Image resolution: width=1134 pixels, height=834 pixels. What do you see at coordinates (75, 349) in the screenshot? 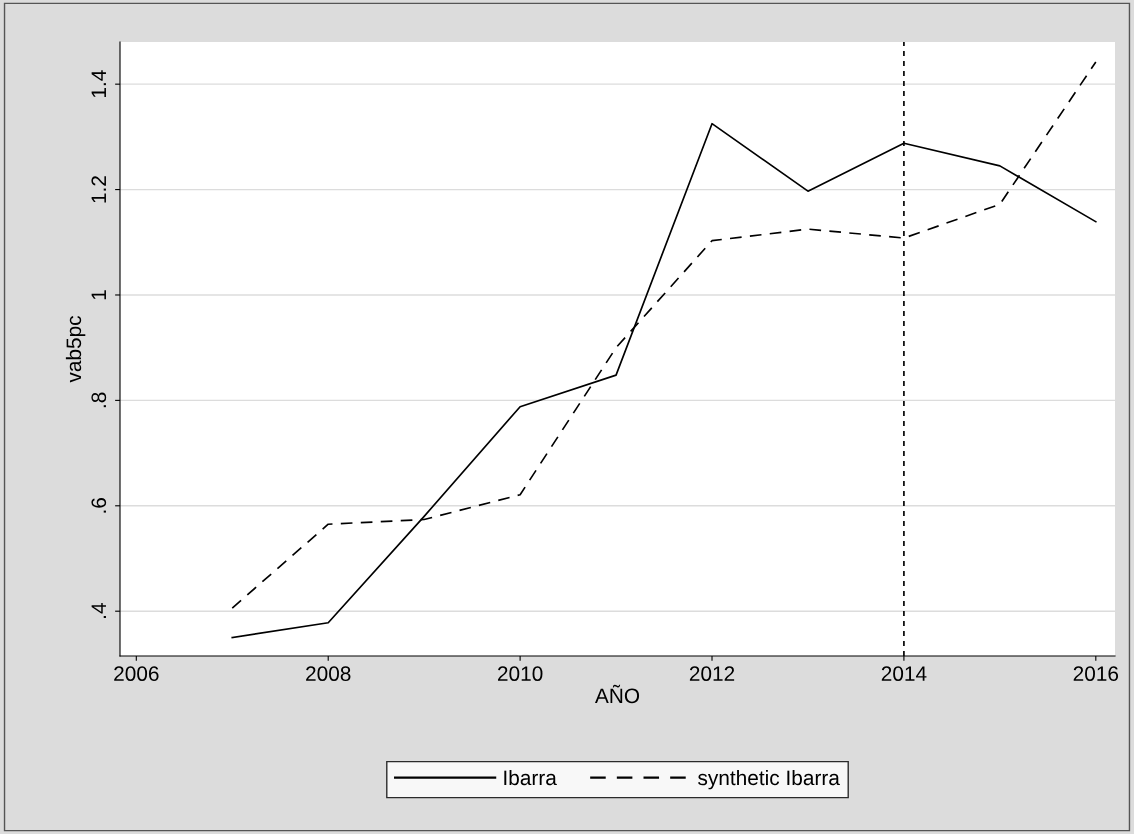
I see `y-axis-title: vab5pc` at bounding box center [75, 349].